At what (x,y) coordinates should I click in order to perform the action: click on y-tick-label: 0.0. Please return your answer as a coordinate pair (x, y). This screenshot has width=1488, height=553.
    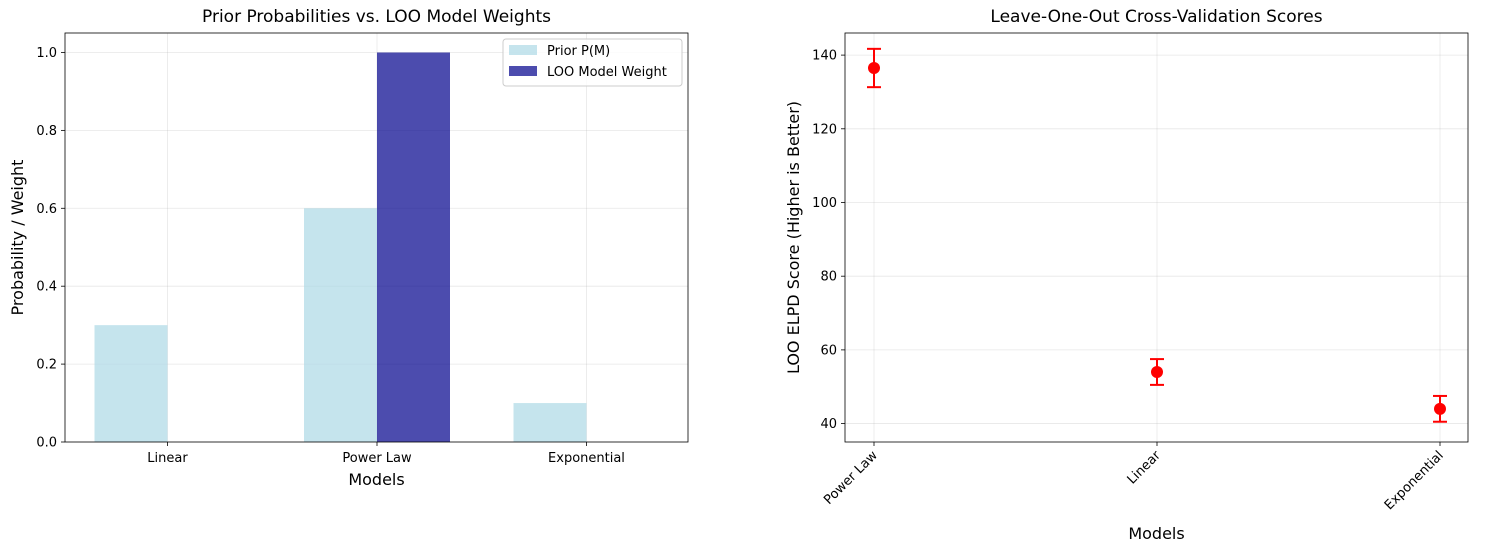
    Looking at the image, I should click on (46, 443).